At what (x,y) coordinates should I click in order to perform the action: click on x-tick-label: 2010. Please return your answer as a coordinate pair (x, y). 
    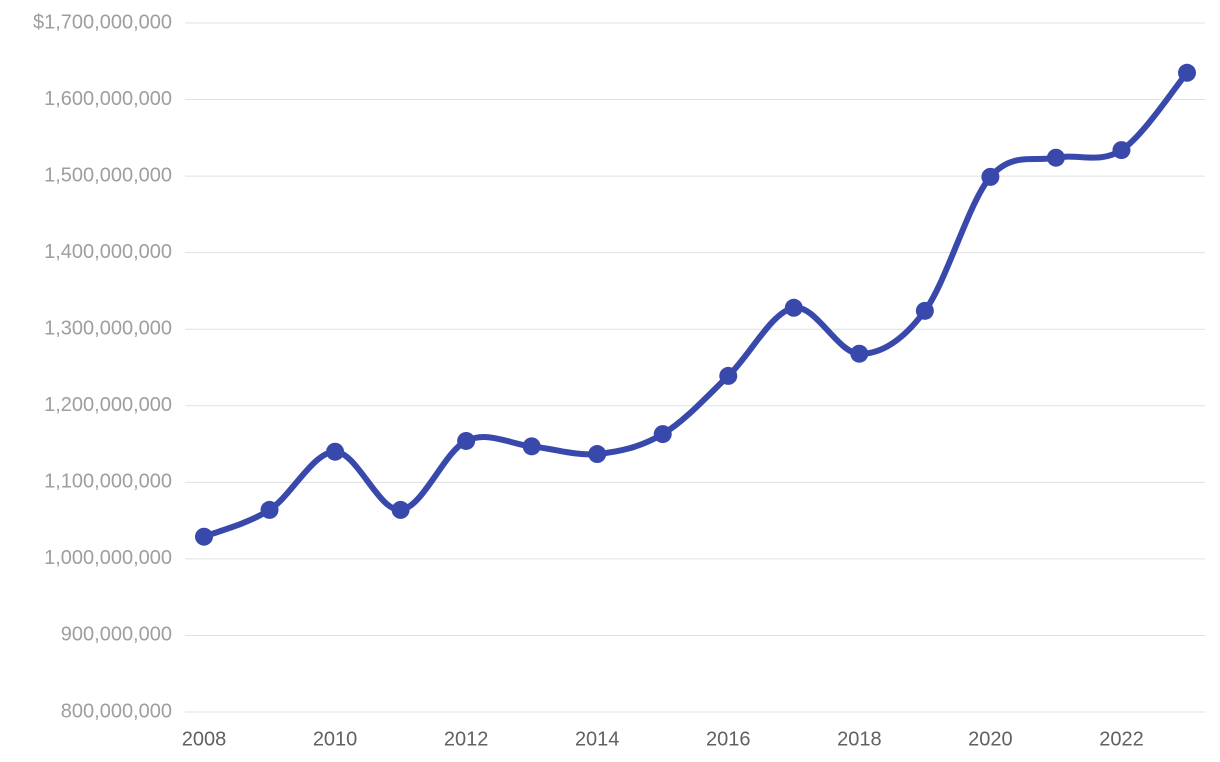
    Looking at the image, I should click on (335, 739).